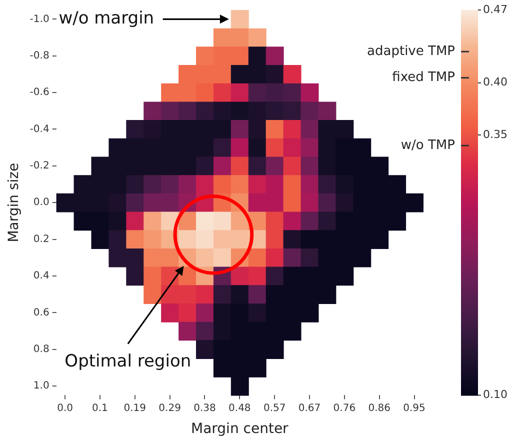 The height and width of the screenshot is (442, 511). Describe the element at coordinates (309, 408) in the screenshot. I see `x-tick-label: 0.67` at that location.